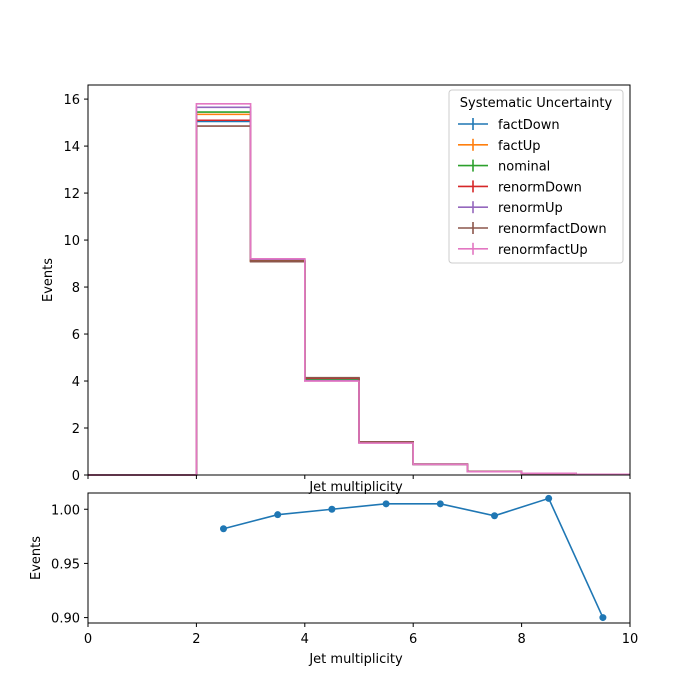 The image size is (700, 700). I want to click on bottom-y-tick-label: 0.95, so click(65, 564).